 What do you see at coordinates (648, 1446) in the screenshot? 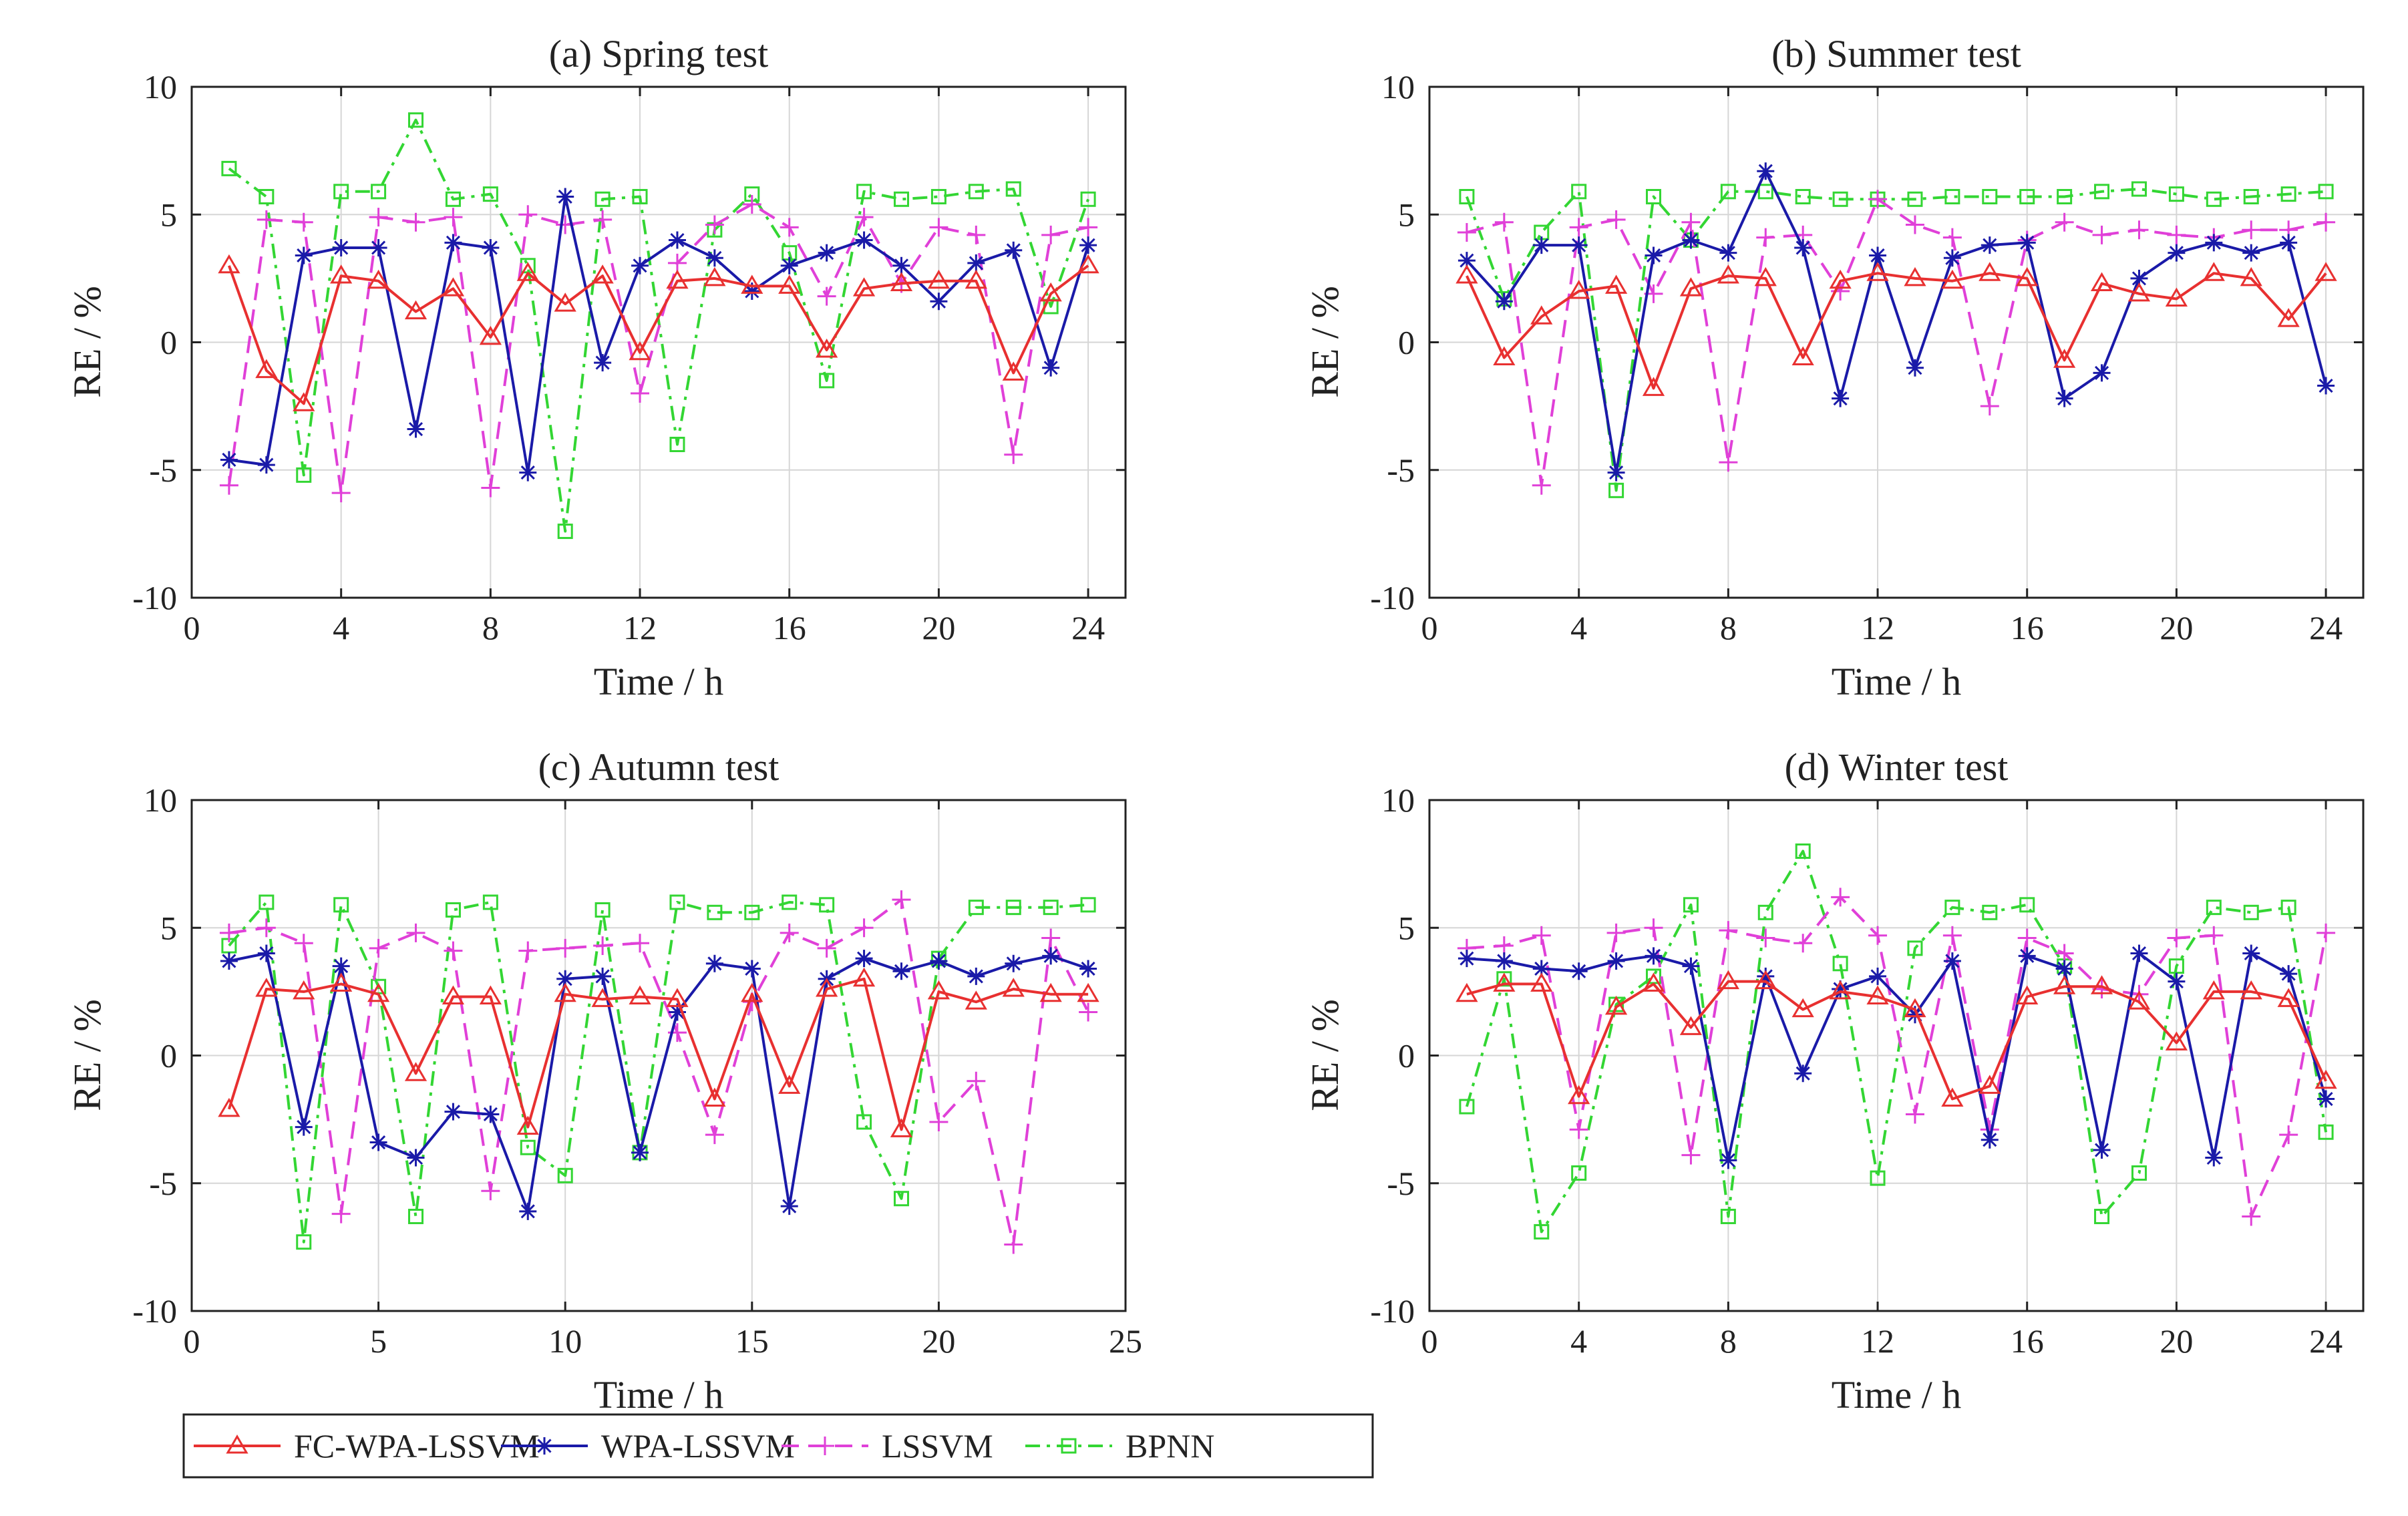
I see `legend-entry-wpa-lssvm: WPA-LSSVM` at bounding box center [648, 1446].